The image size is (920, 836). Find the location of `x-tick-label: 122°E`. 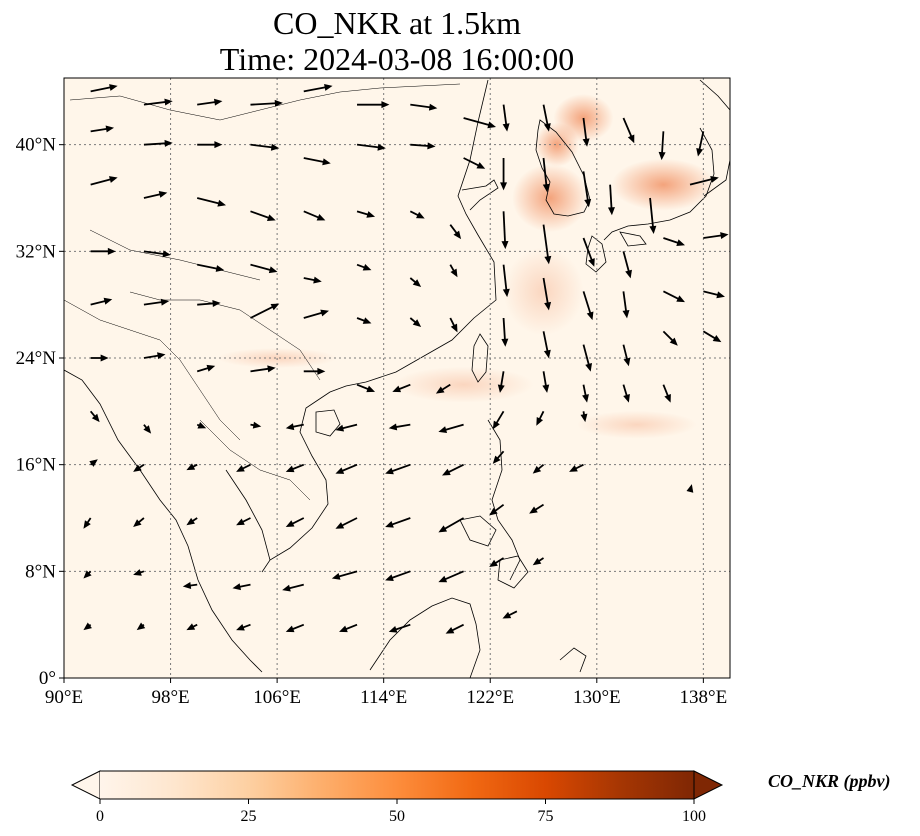

x-tick-label: 122°E is located at coordinates (490, 697).